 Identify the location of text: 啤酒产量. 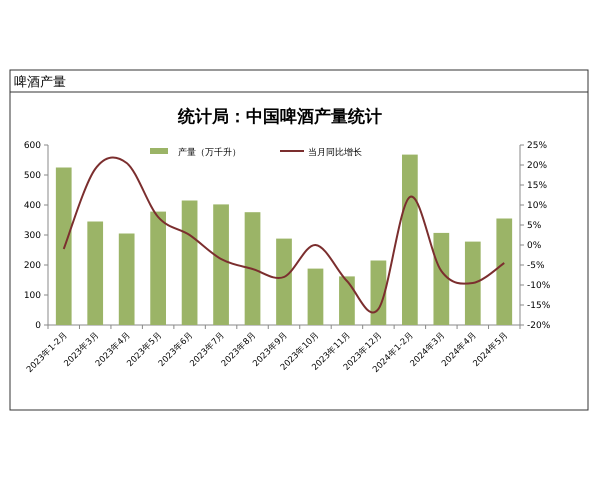
(40, 82).